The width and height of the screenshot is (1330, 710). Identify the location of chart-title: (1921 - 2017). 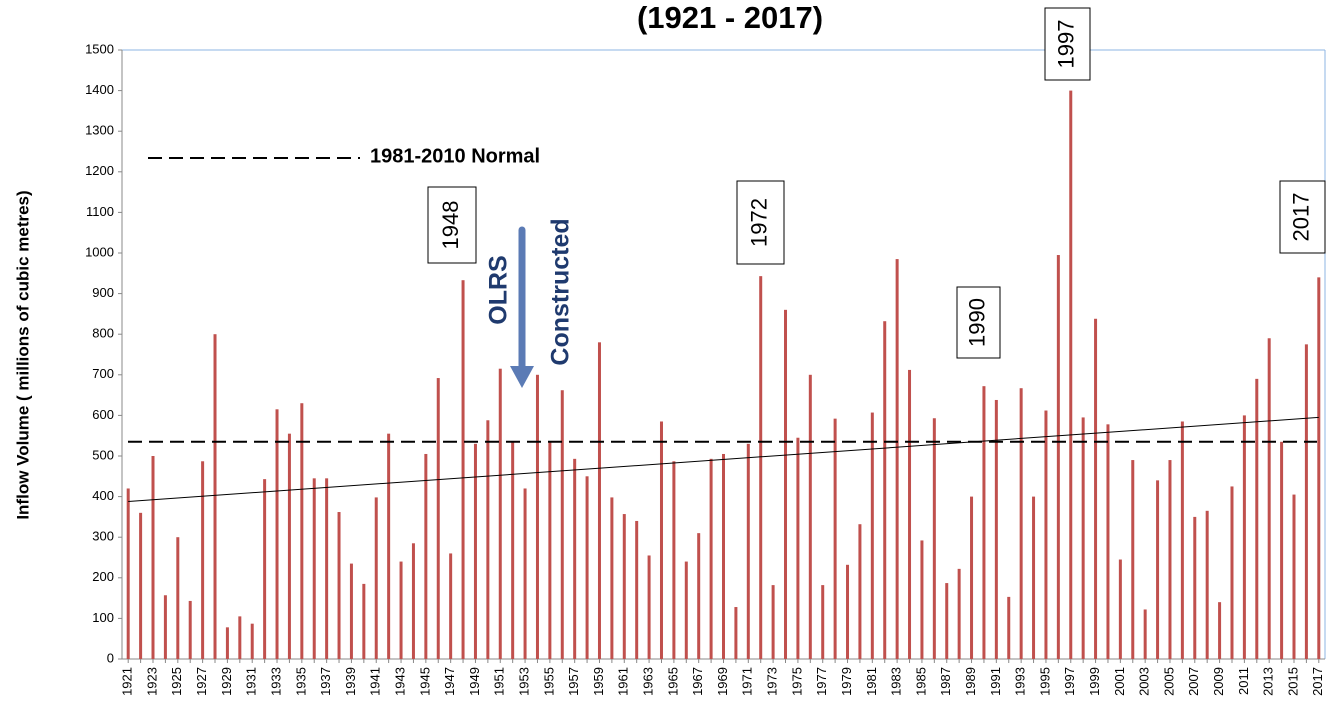
(730, 17).